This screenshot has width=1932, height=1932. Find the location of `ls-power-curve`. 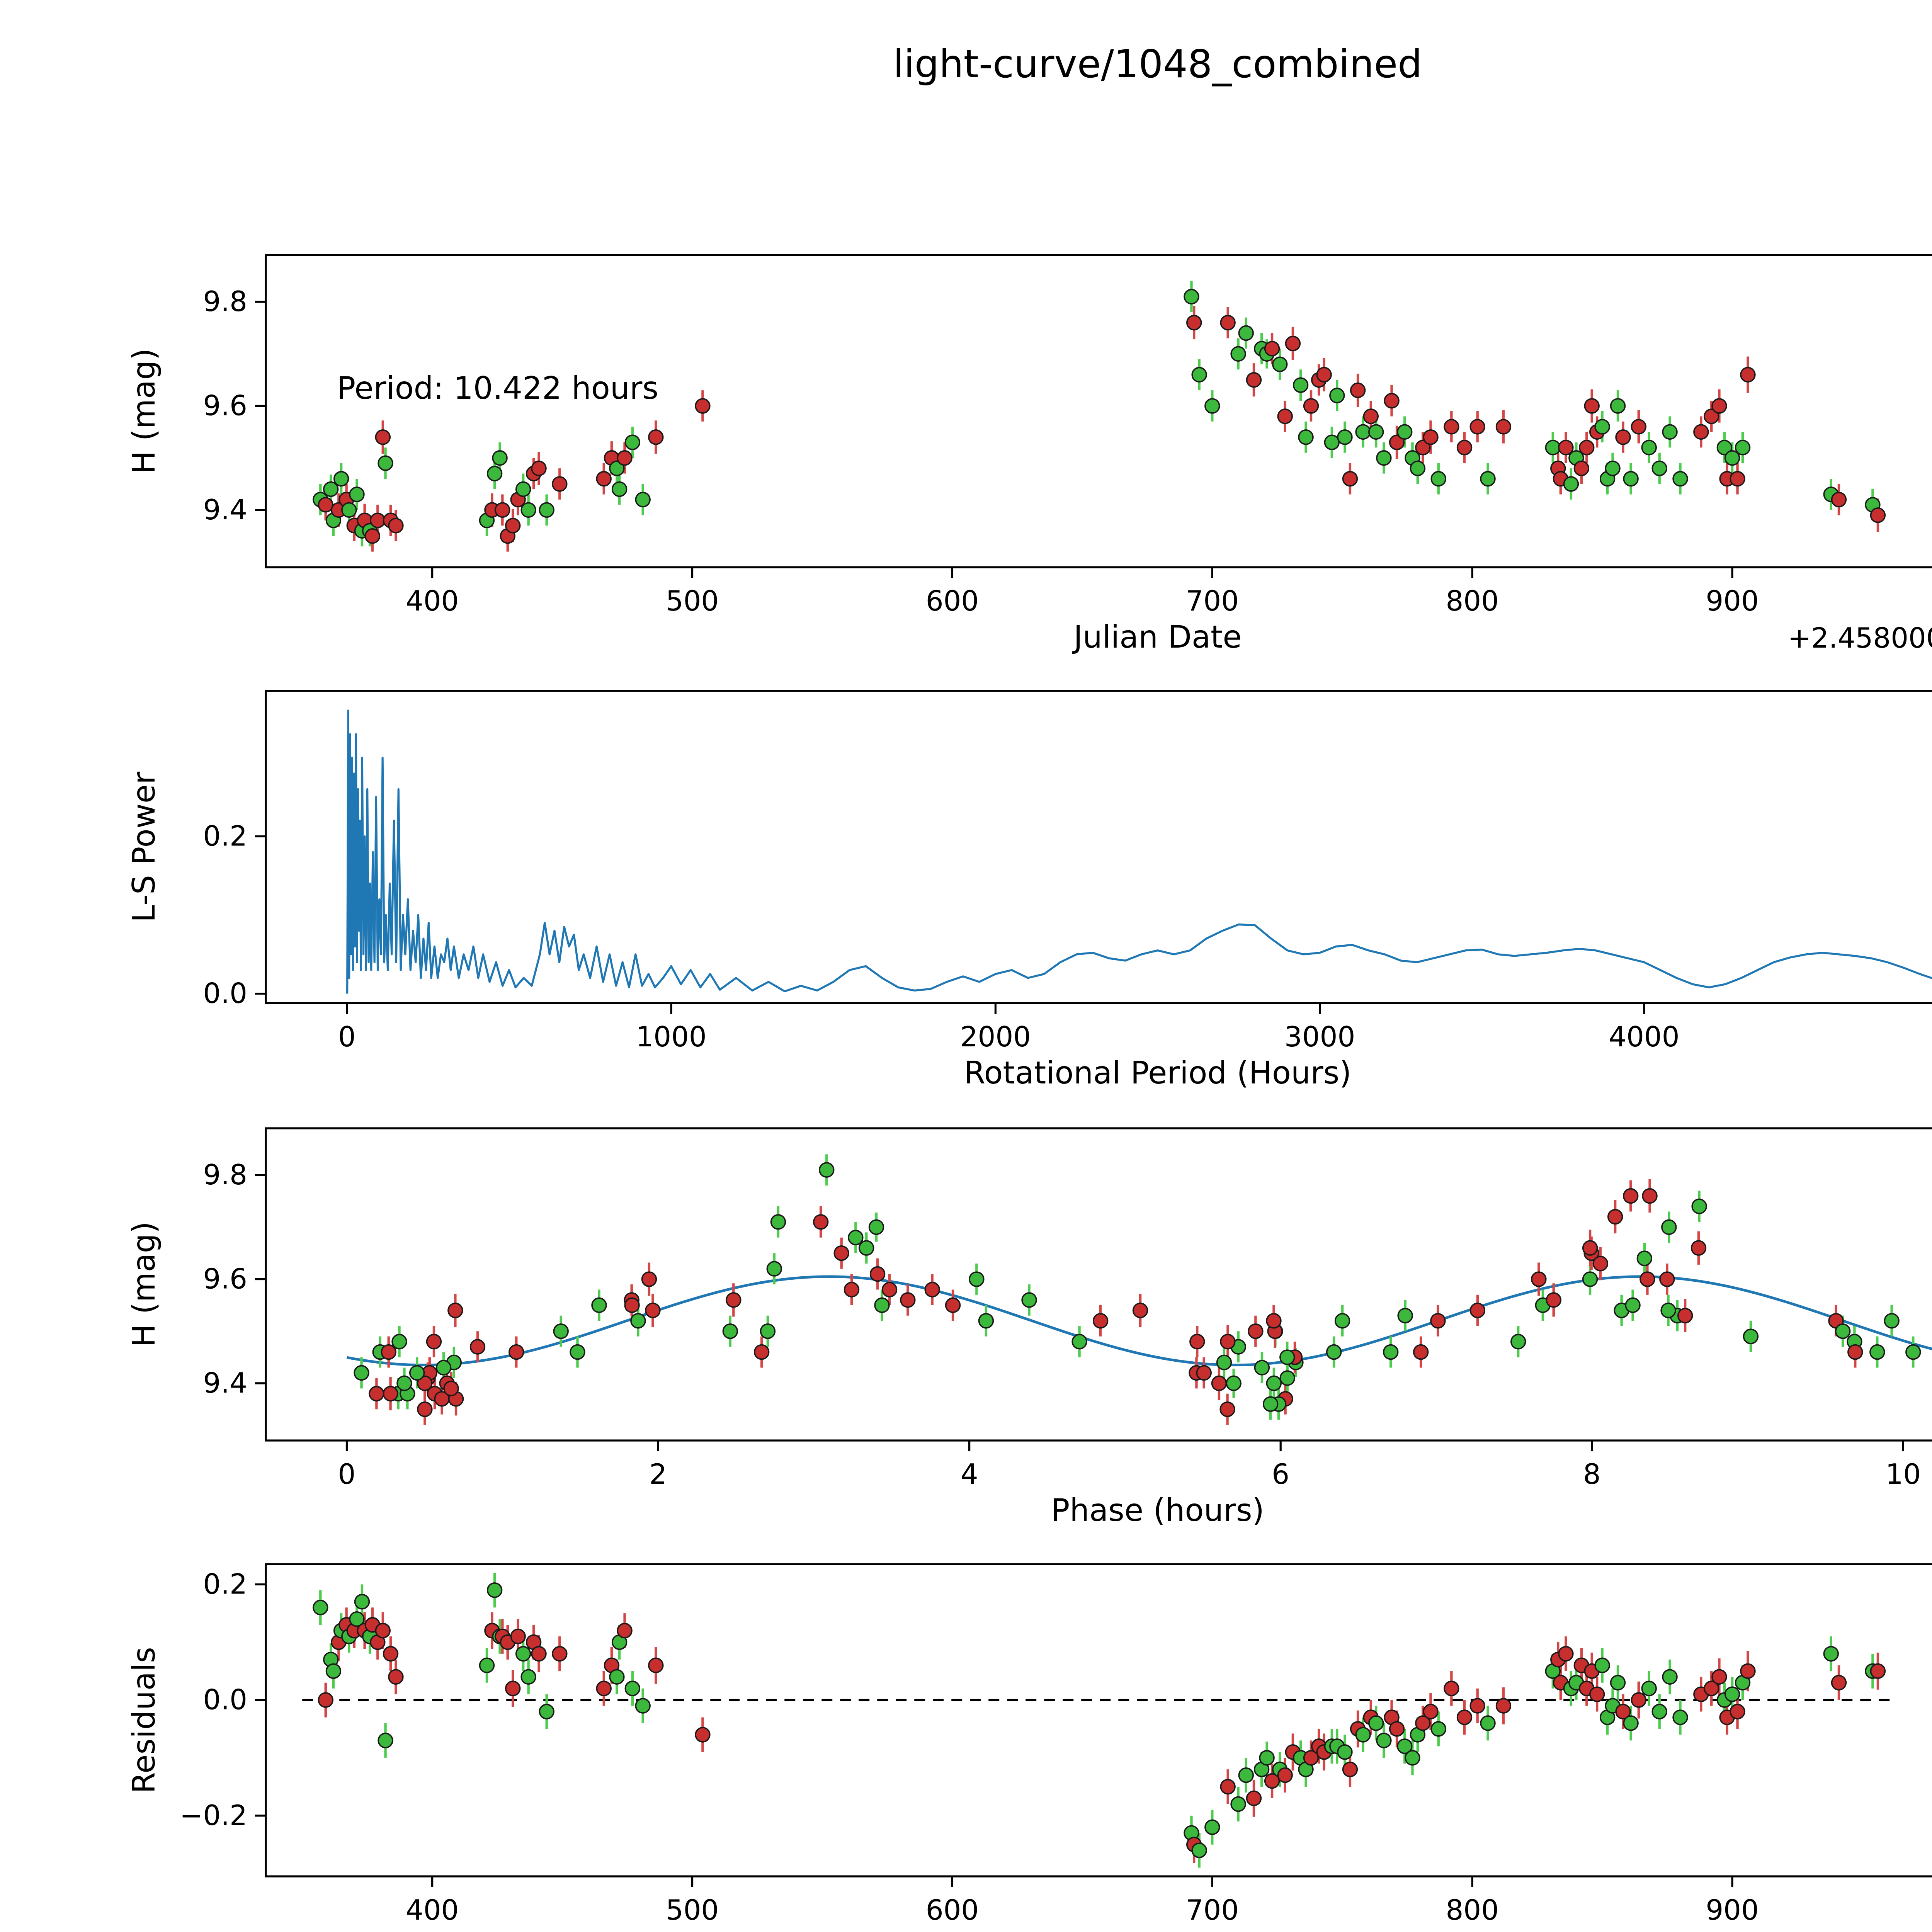

ls-power-curve is located at coordinates (1139, 851).